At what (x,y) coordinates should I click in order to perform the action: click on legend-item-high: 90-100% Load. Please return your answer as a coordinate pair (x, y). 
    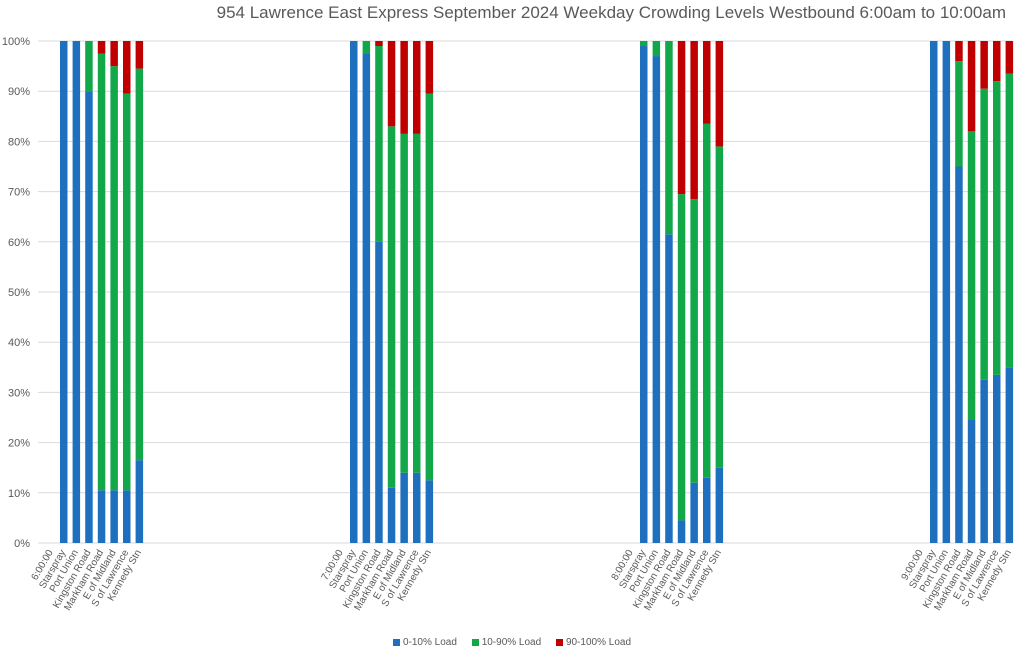
    Looking at the image, I should click on (593, 642).